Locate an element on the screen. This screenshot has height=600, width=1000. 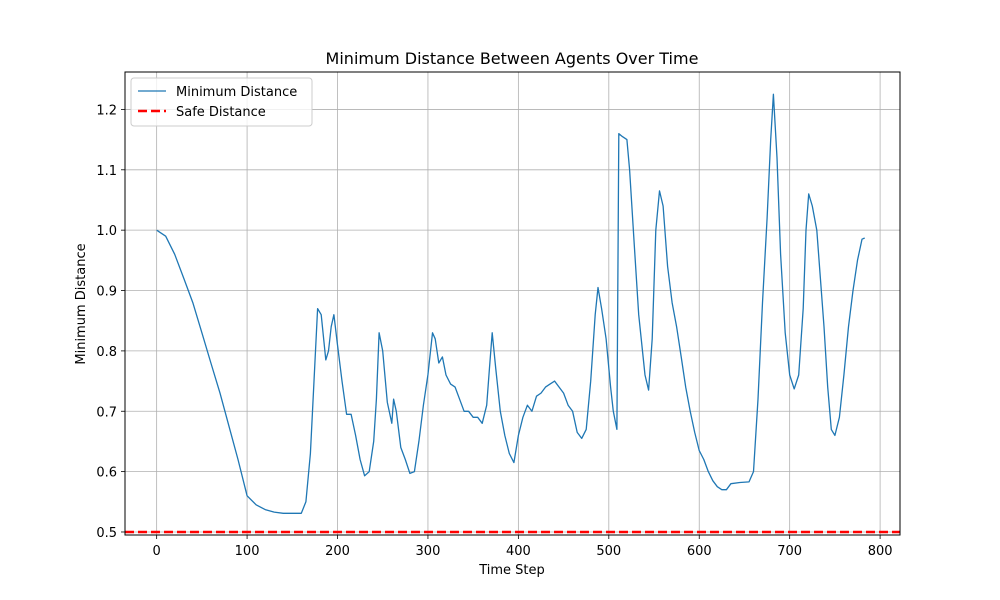
legend: Minimum Distance Safe Distance is located at coordinates (221, 102).